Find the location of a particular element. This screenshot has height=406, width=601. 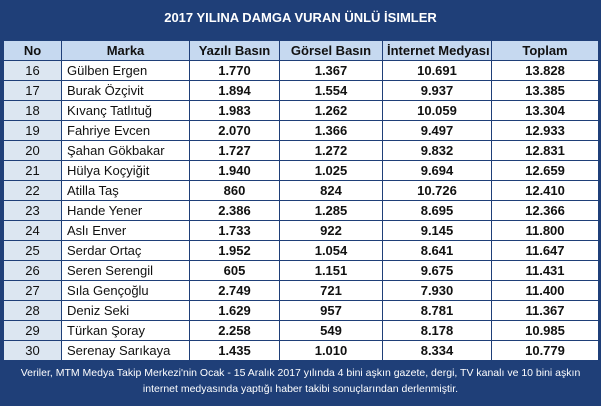

rank-cell: 17 is located at coordinates (32, 90).